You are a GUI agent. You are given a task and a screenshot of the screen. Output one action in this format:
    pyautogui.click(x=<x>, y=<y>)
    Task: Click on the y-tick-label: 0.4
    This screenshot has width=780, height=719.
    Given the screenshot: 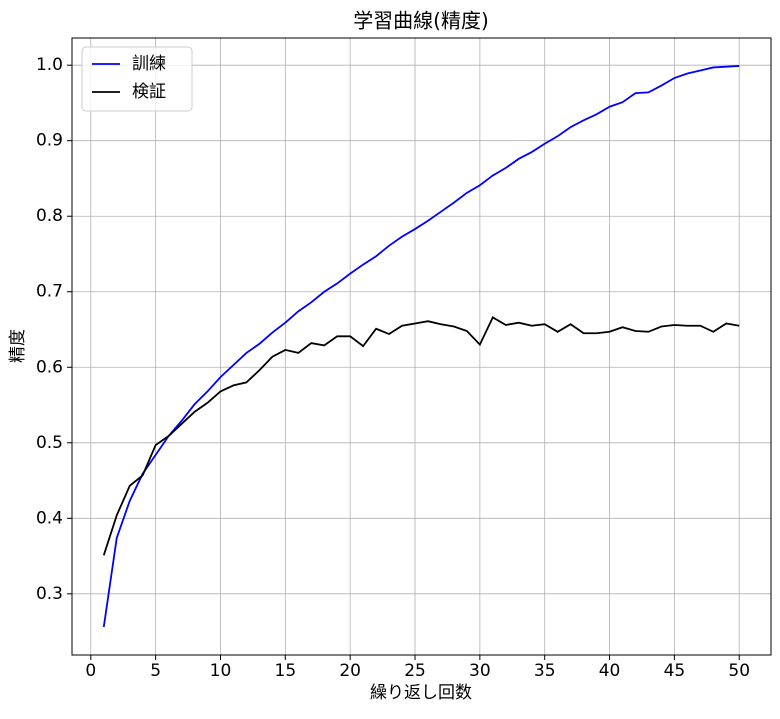 What is the action you would take?
    pyautogui.click(x=49, y=518)
    